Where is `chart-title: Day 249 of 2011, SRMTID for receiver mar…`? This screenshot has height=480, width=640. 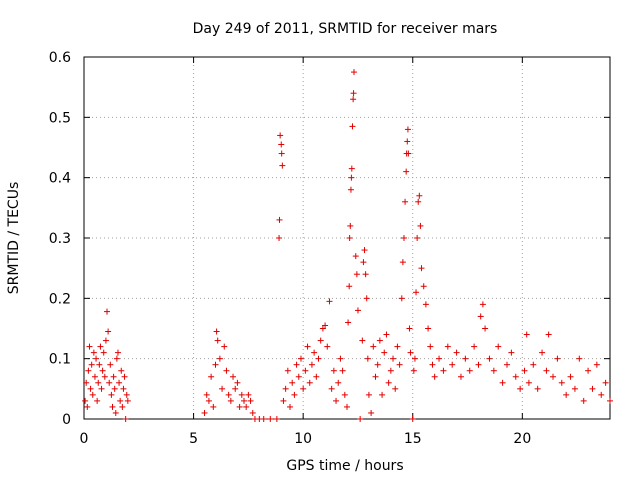 chart-title: Day 249 of 2011, SRMTID for receiver mar… is located at coordinates (345, 29).